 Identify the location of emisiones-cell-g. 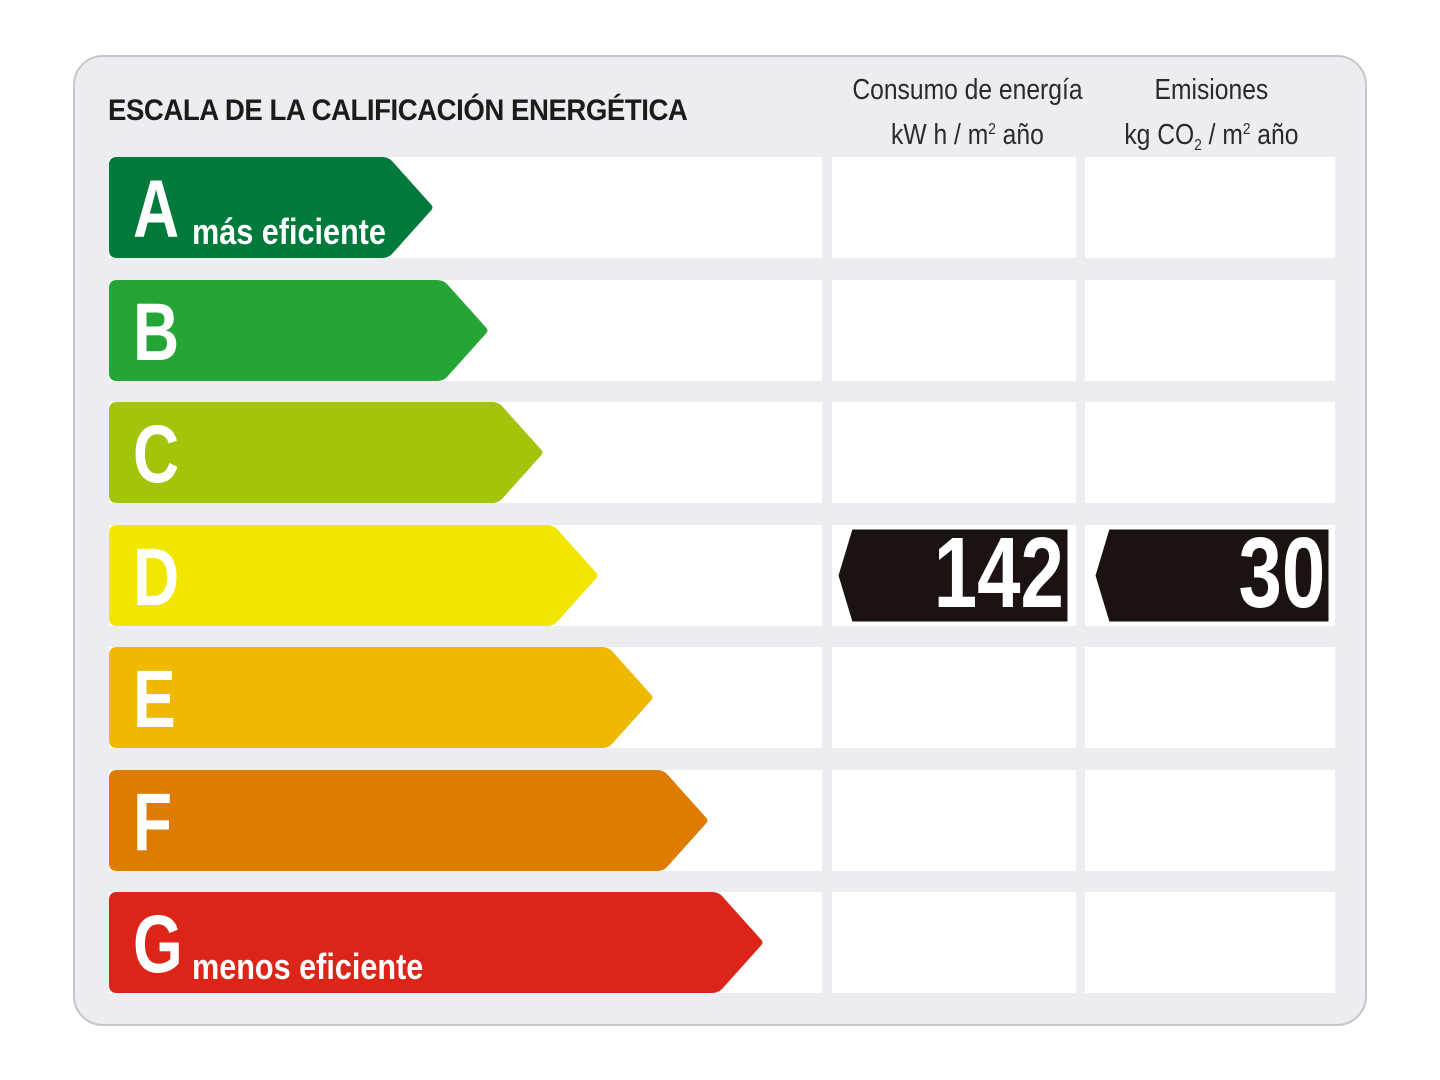
(1210, 942).